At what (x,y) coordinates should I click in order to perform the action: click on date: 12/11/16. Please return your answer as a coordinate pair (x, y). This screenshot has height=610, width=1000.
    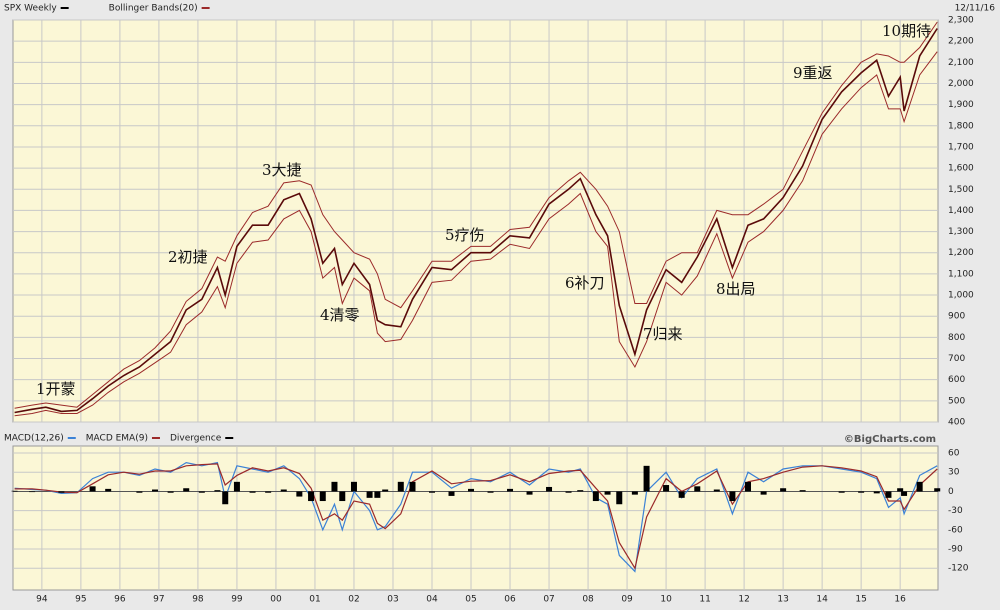
    Looking at the image, I should click on (975, 9).